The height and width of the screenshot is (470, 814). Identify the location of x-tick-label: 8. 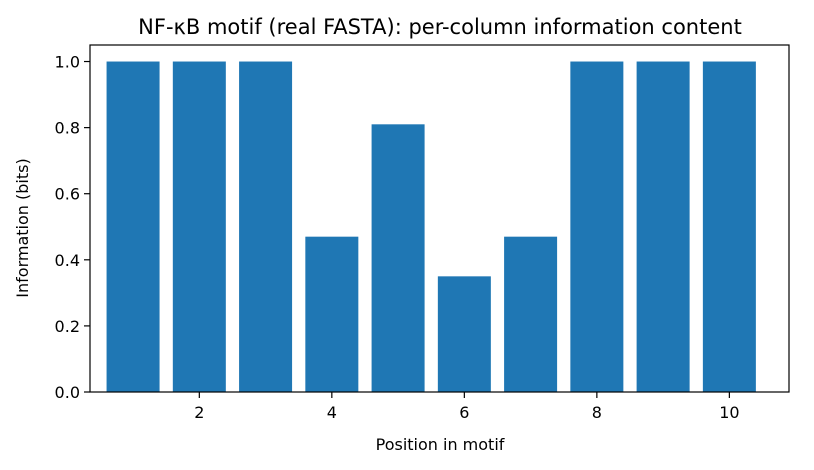
(597, 412).